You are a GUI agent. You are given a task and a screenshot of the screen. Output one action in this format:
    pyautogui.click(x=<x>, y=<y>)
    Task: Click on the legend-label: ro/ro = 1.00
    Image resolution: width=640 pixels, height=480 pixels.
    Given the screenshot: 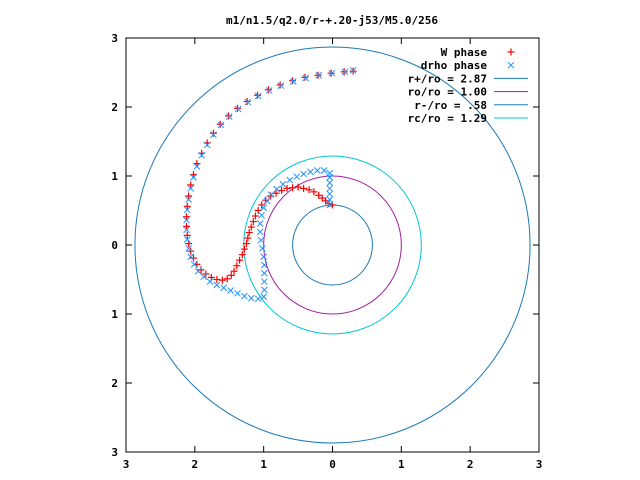 What is the action you would take?
    pyautogui.click(x=447, y=92)
    